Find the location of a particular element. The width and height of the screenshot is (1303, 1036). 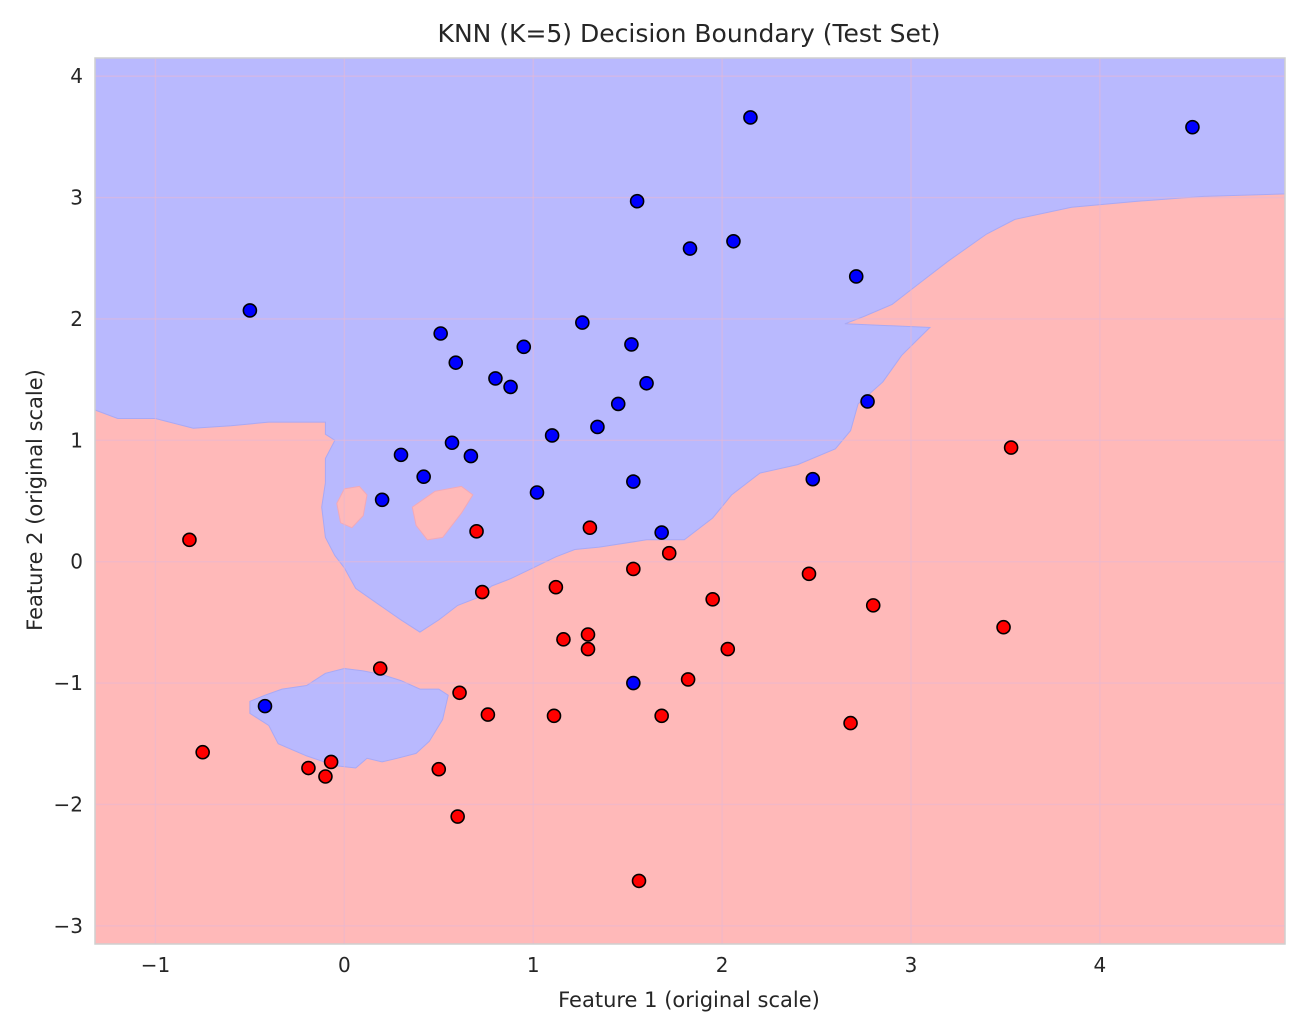

x-tick-label: 2 is located at coordinates (722, 965).